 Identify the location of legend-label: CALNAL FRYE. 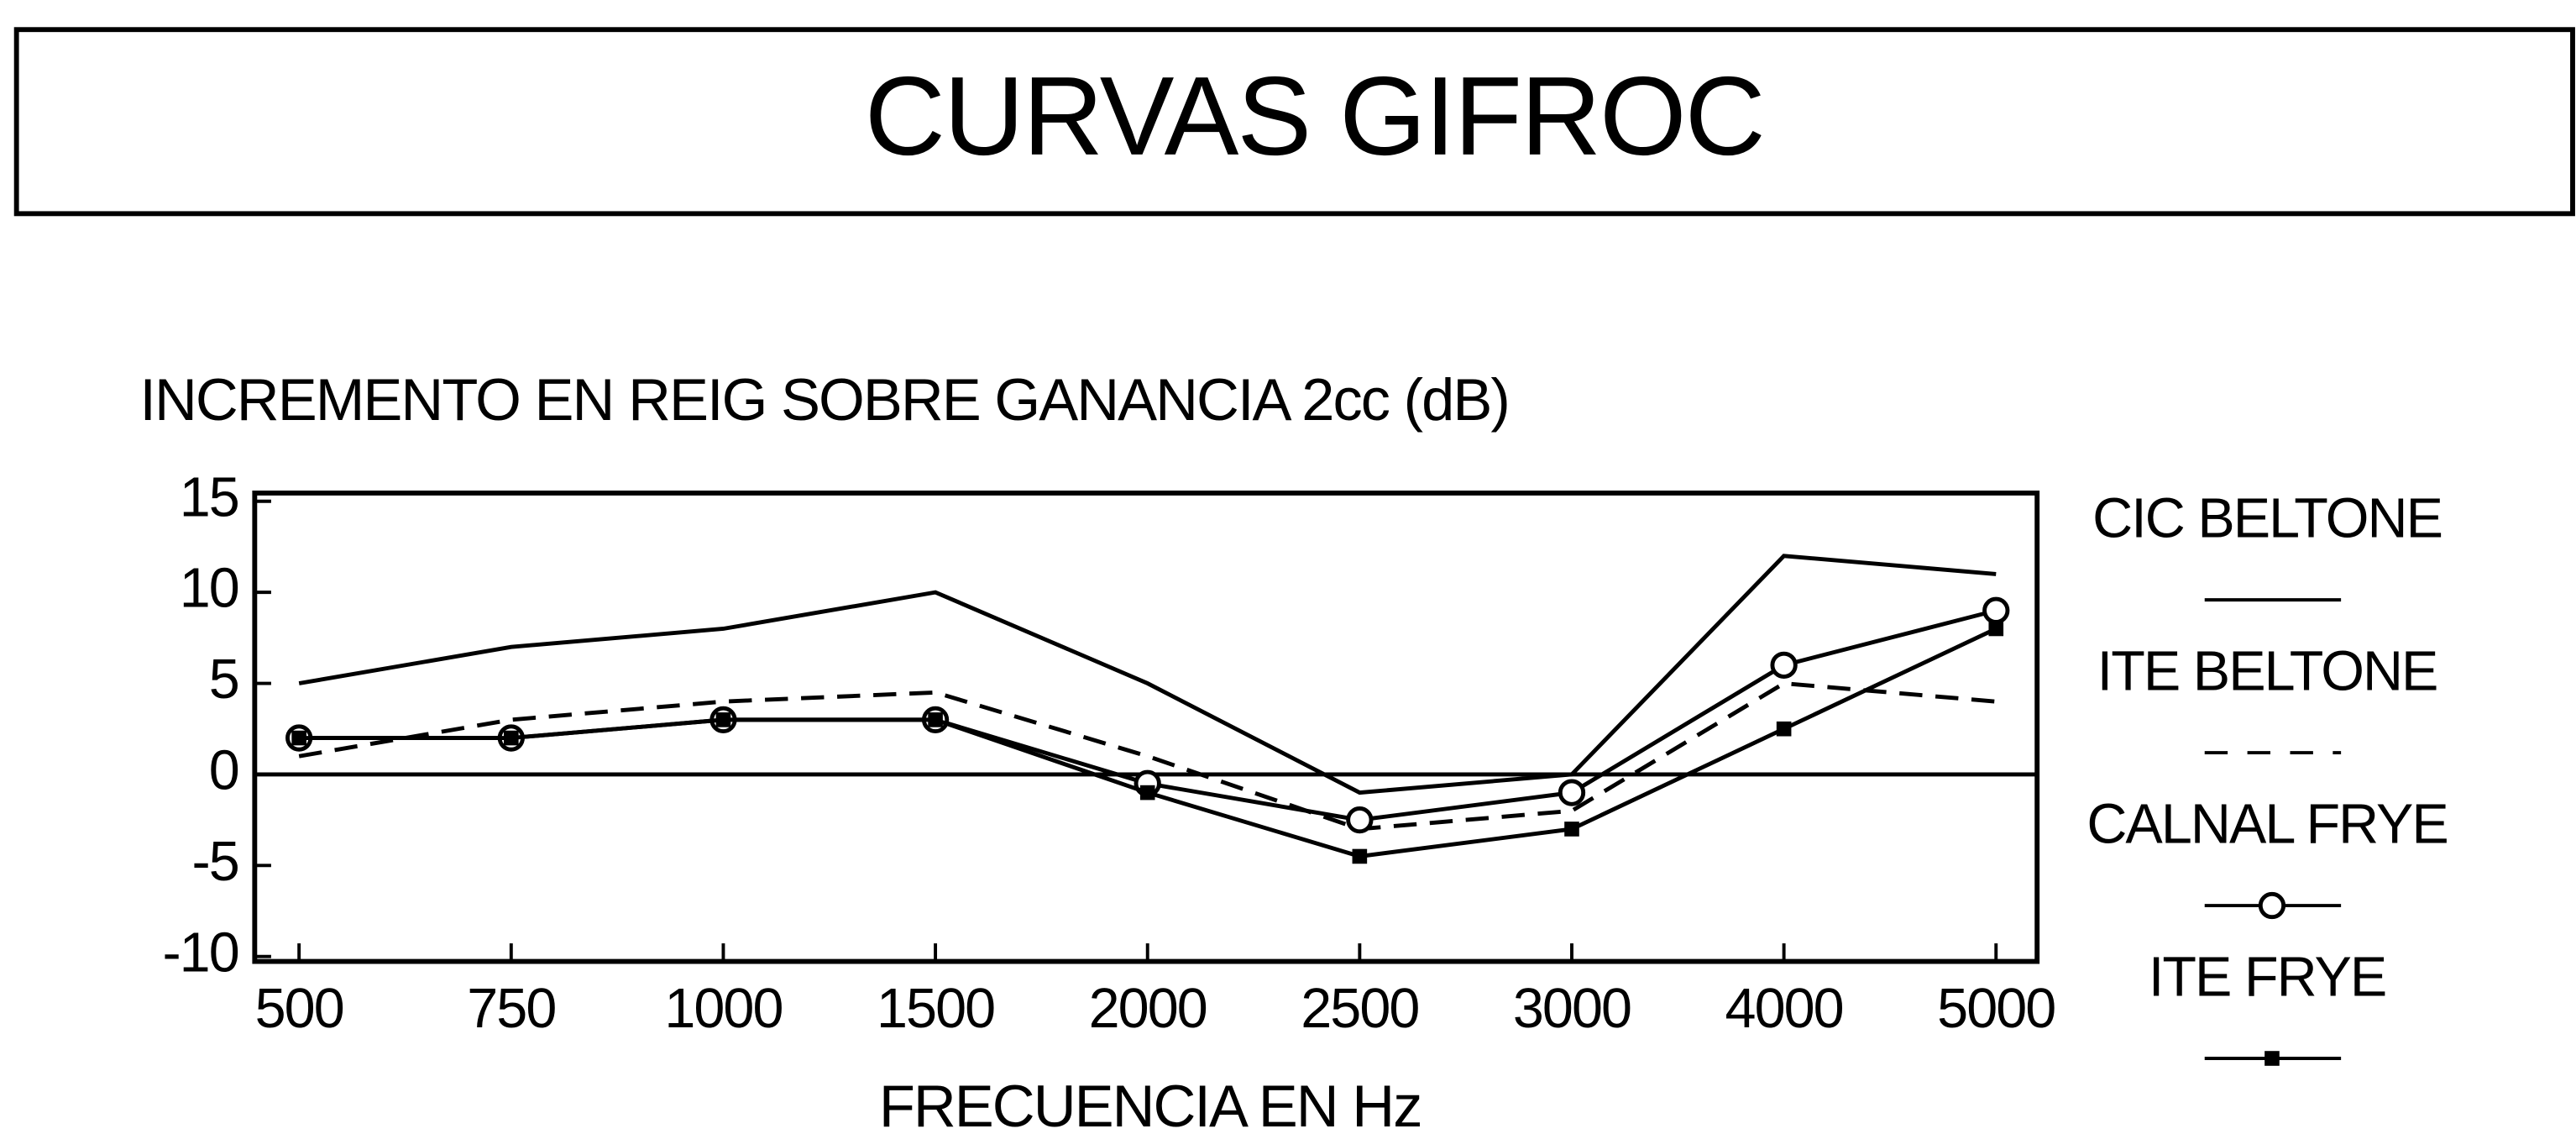
(2266, 825).